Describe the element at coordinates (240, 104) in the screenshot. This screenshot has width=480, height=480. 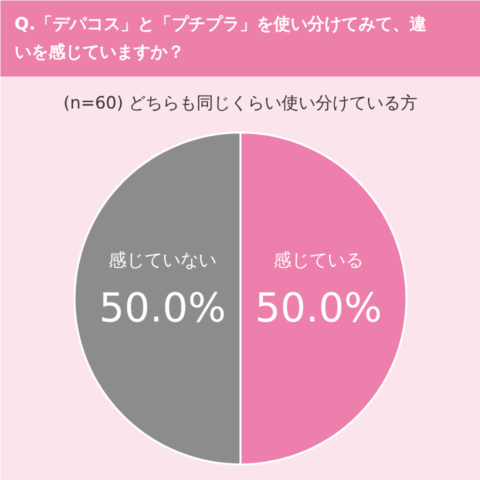
I see `chart-subtitle: (n=60) どちらも同じくらい使い分けている方` at that location.